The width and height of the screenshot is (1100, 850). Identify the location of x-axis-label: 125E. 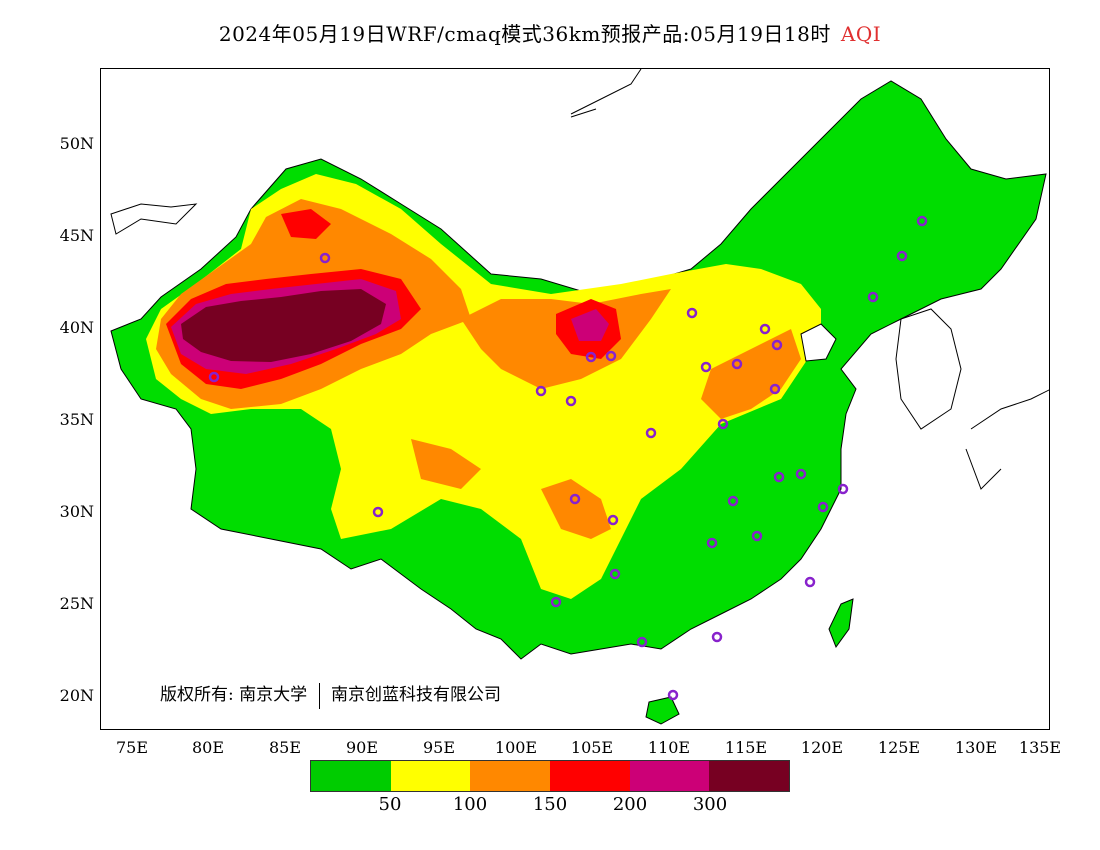
(899, 747).